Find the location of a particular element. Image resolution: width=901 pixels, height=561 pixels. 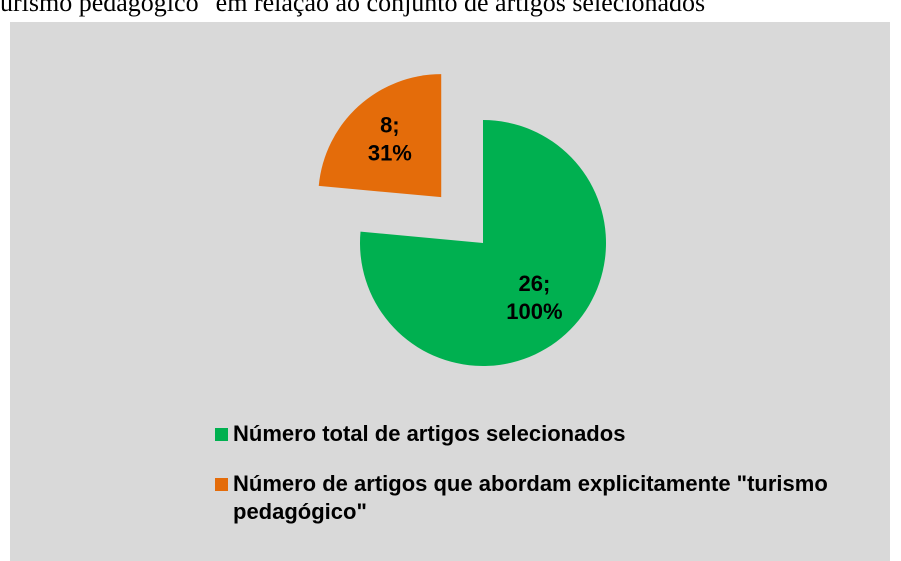

percent-label: 31% is located at coordinates (390, 153).